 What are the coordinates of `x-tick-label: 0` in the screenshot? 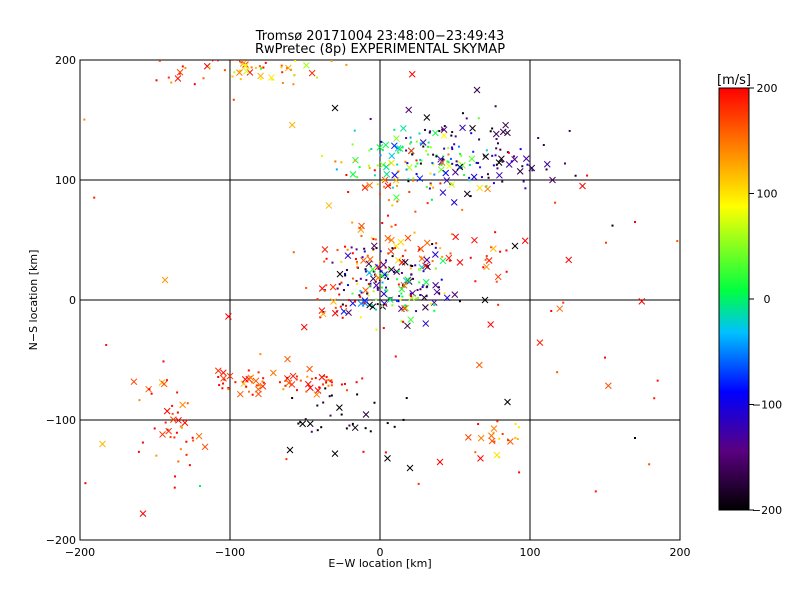 It's located at (380, 552).